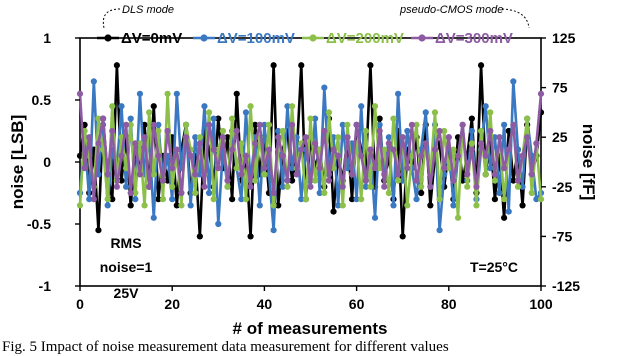 Image resolution: width=622 pixels, height=356 pixels. What do you see at coordinates (566, 286) in the screenshot?
I see `y-tick-label-right: -125` at bounding box center [566, 286].